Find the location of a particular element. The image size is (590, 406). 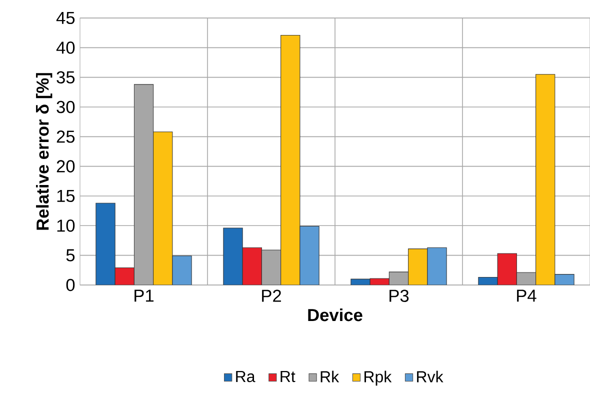

x-tick-label: P4 is located at coordinates (526, 296).